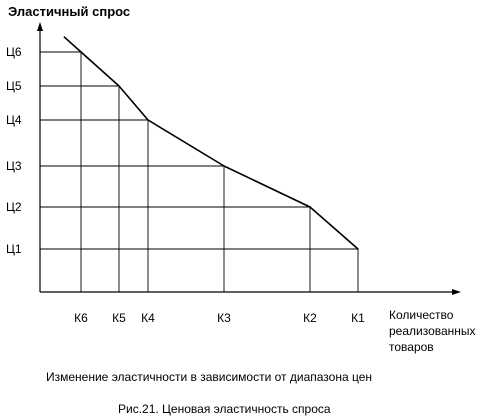 The height and width of the screenshot is (418, 489). I want to click on x-axis-label-line-3: товаров, so click(411, 347).